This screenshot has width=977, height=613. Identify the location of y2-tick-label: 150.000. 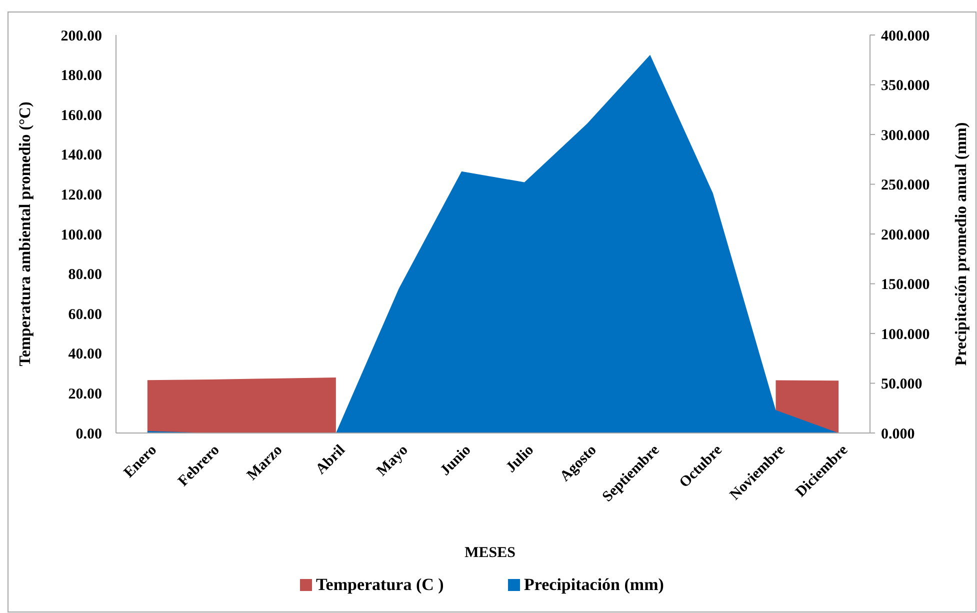
(905, 285).